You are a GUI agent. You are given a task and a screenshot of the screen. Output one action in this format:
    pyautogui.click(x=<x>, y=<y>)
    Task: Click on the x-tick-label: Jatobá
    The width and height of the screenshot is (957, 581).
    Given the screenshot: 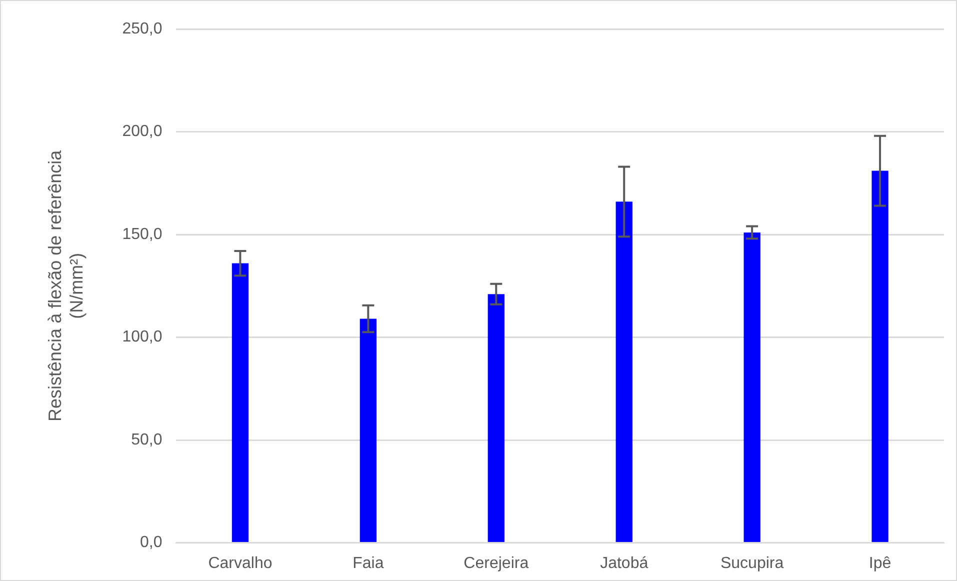 What is the action you would take?
    pyautogui.click(x=624, y=563)
    